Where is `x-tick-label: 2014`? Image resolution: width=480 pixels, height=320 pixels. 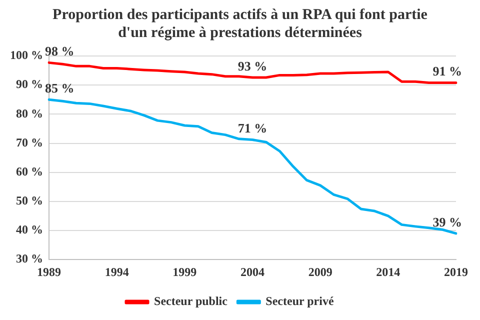
x-tick-label: 2014 is located at coordinates (388, 271).